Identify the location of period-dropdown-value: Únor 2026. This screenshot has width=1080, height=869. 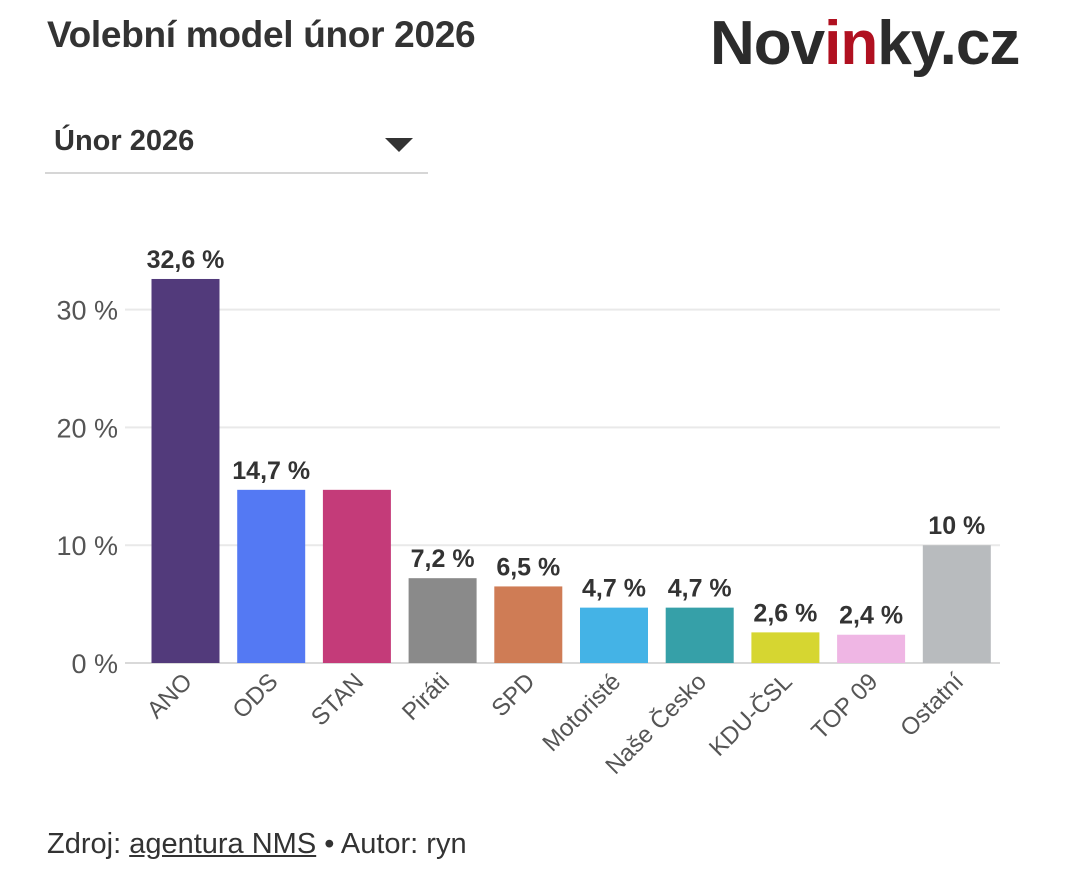
(124, 141).